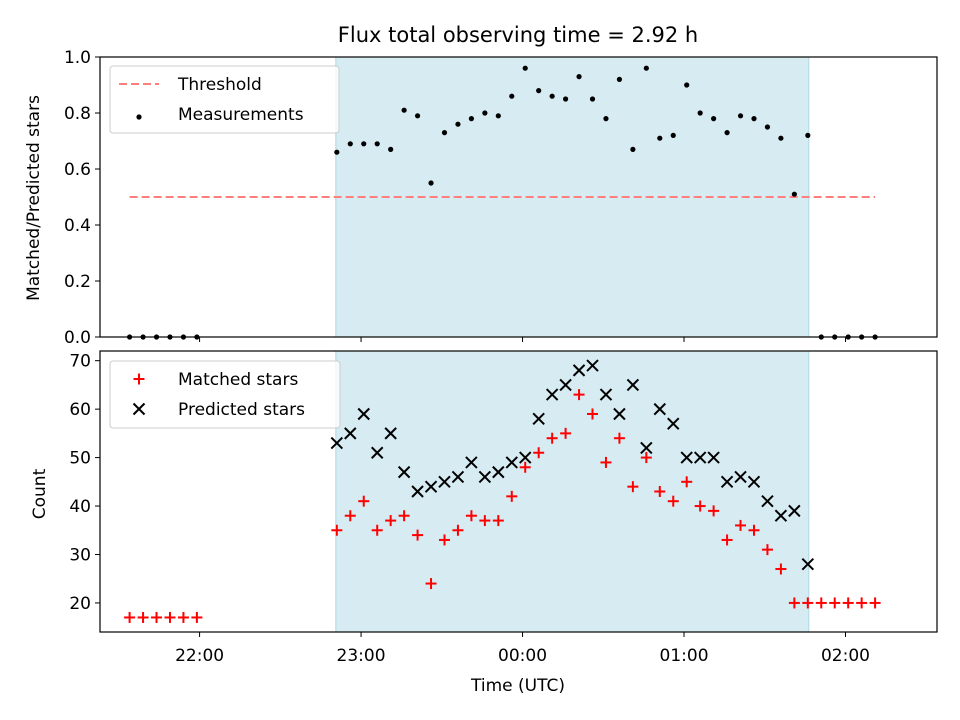 The image size is (960, 720). What do you see at coordinates (77, 282) in the screenshot?
I see `y-tick-label: 0.2` at bounding box center [77, 282].